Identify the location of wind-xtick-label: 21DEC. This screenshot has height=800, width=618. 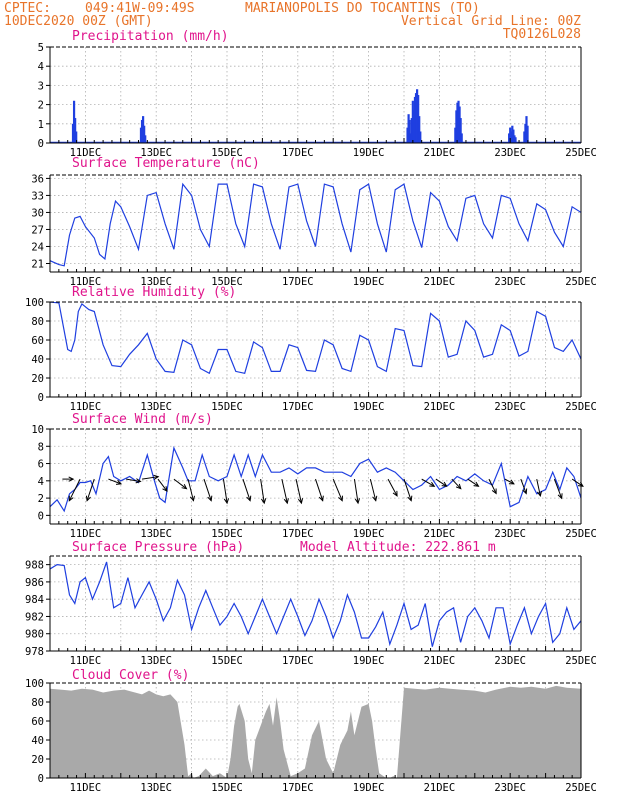
(440, 534).